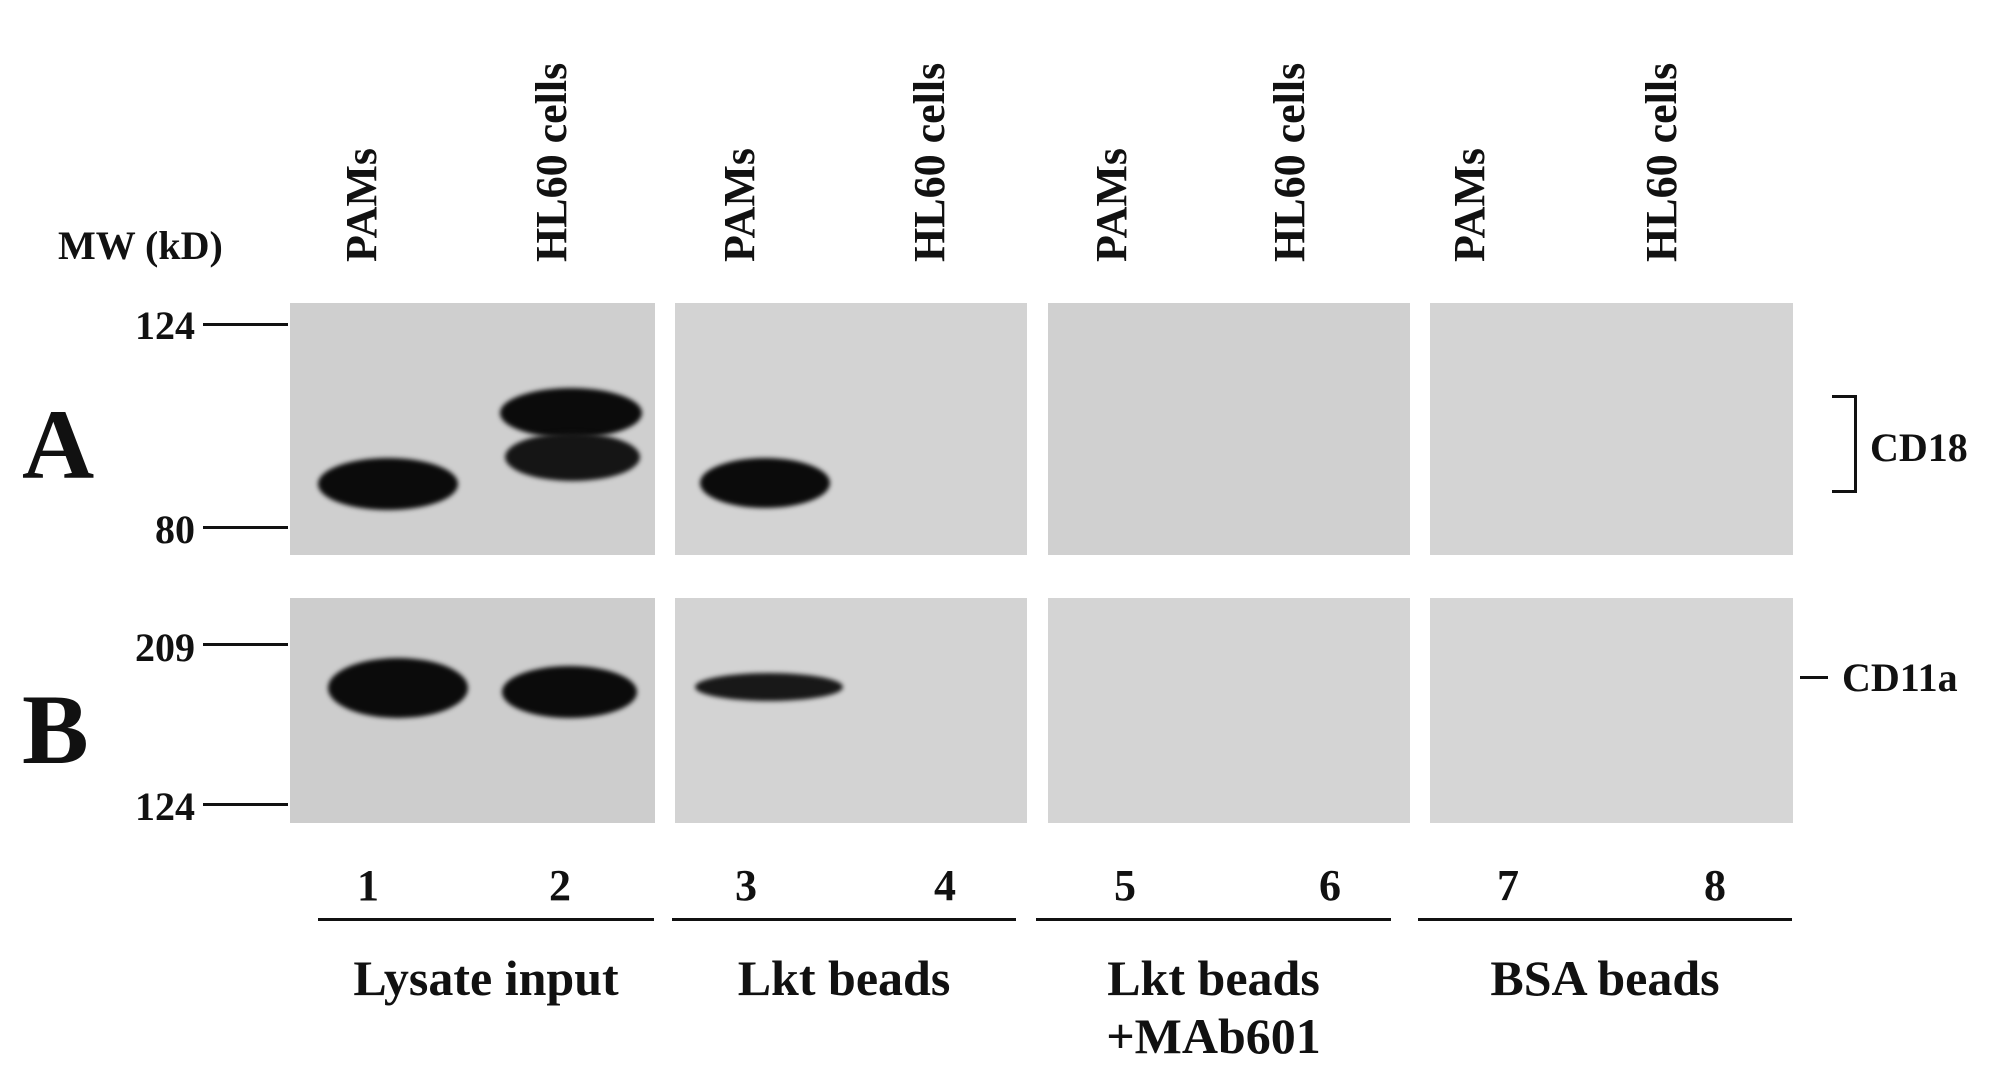 Image resolution: width=2005 pixels, height=1078 pixels. Describe the element at coordinates (1605, 978) in the screenshot. I see `group-label-bsa-beads: BSA beads` at that location.